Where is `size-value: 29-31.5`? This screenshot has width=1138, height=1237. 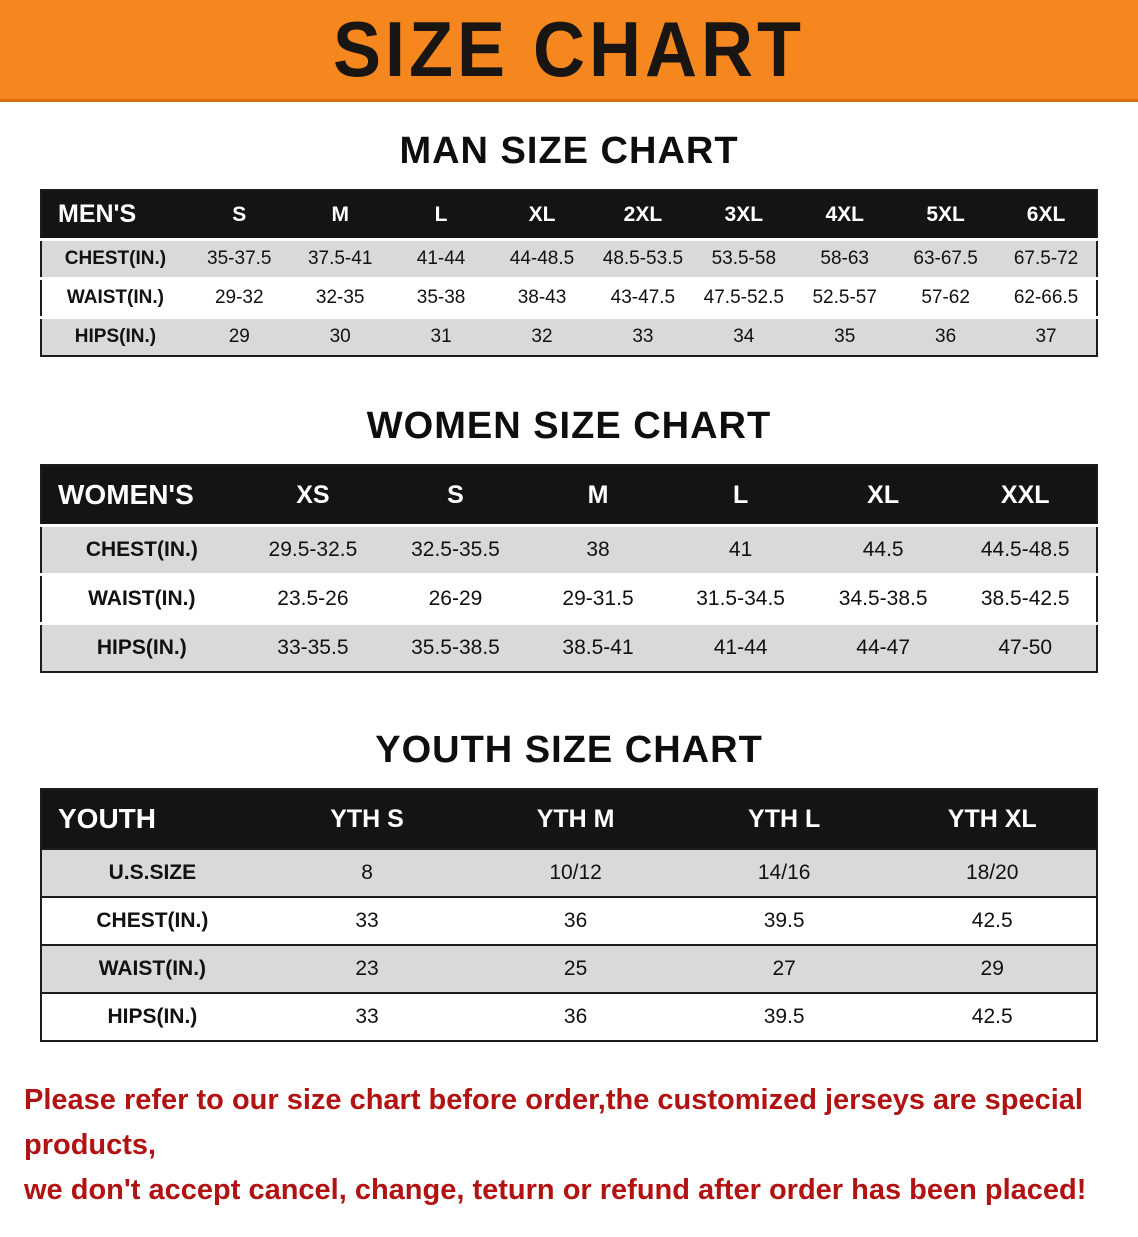
size-value: 29-31.5 is located at coordinates (598, 598).